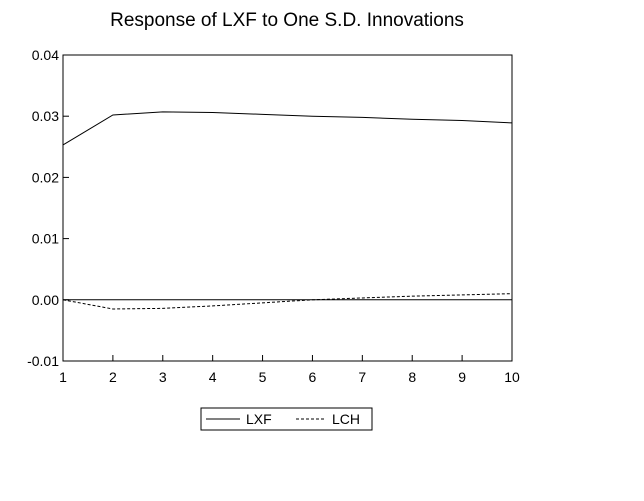 This screenshot has height=501, width=644. What do you see at coordinates (512, 377) in the screenshot?
I see `x-tick-label: 10` at bounding box center [512, 377].